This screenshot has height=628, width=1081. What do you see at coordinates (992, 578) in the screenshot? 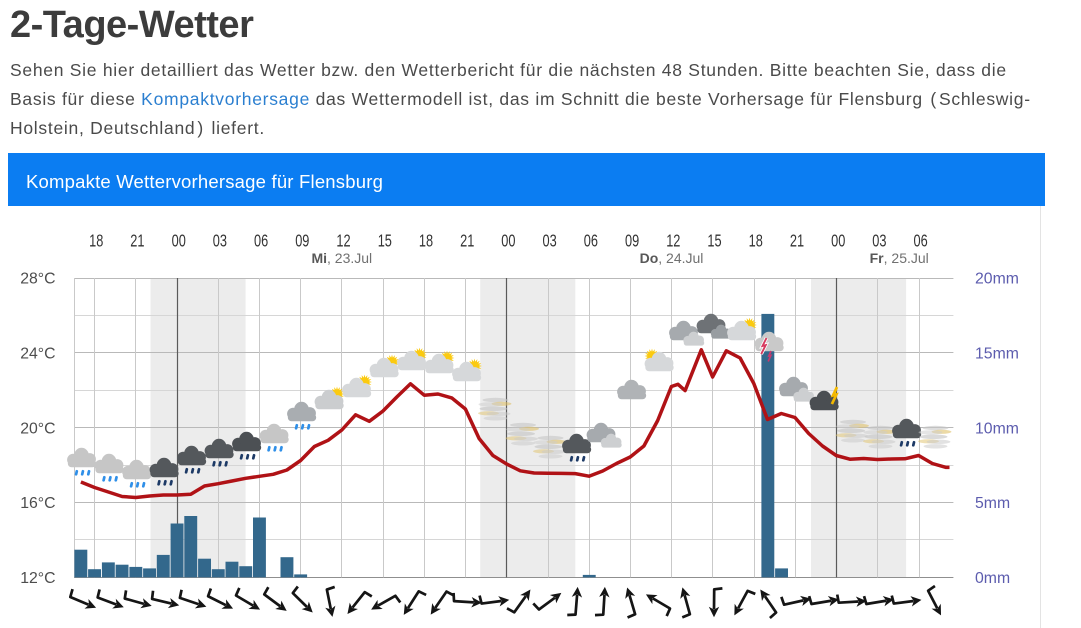
I see `svg-text: 0mm` at bounding box center [992, 578].